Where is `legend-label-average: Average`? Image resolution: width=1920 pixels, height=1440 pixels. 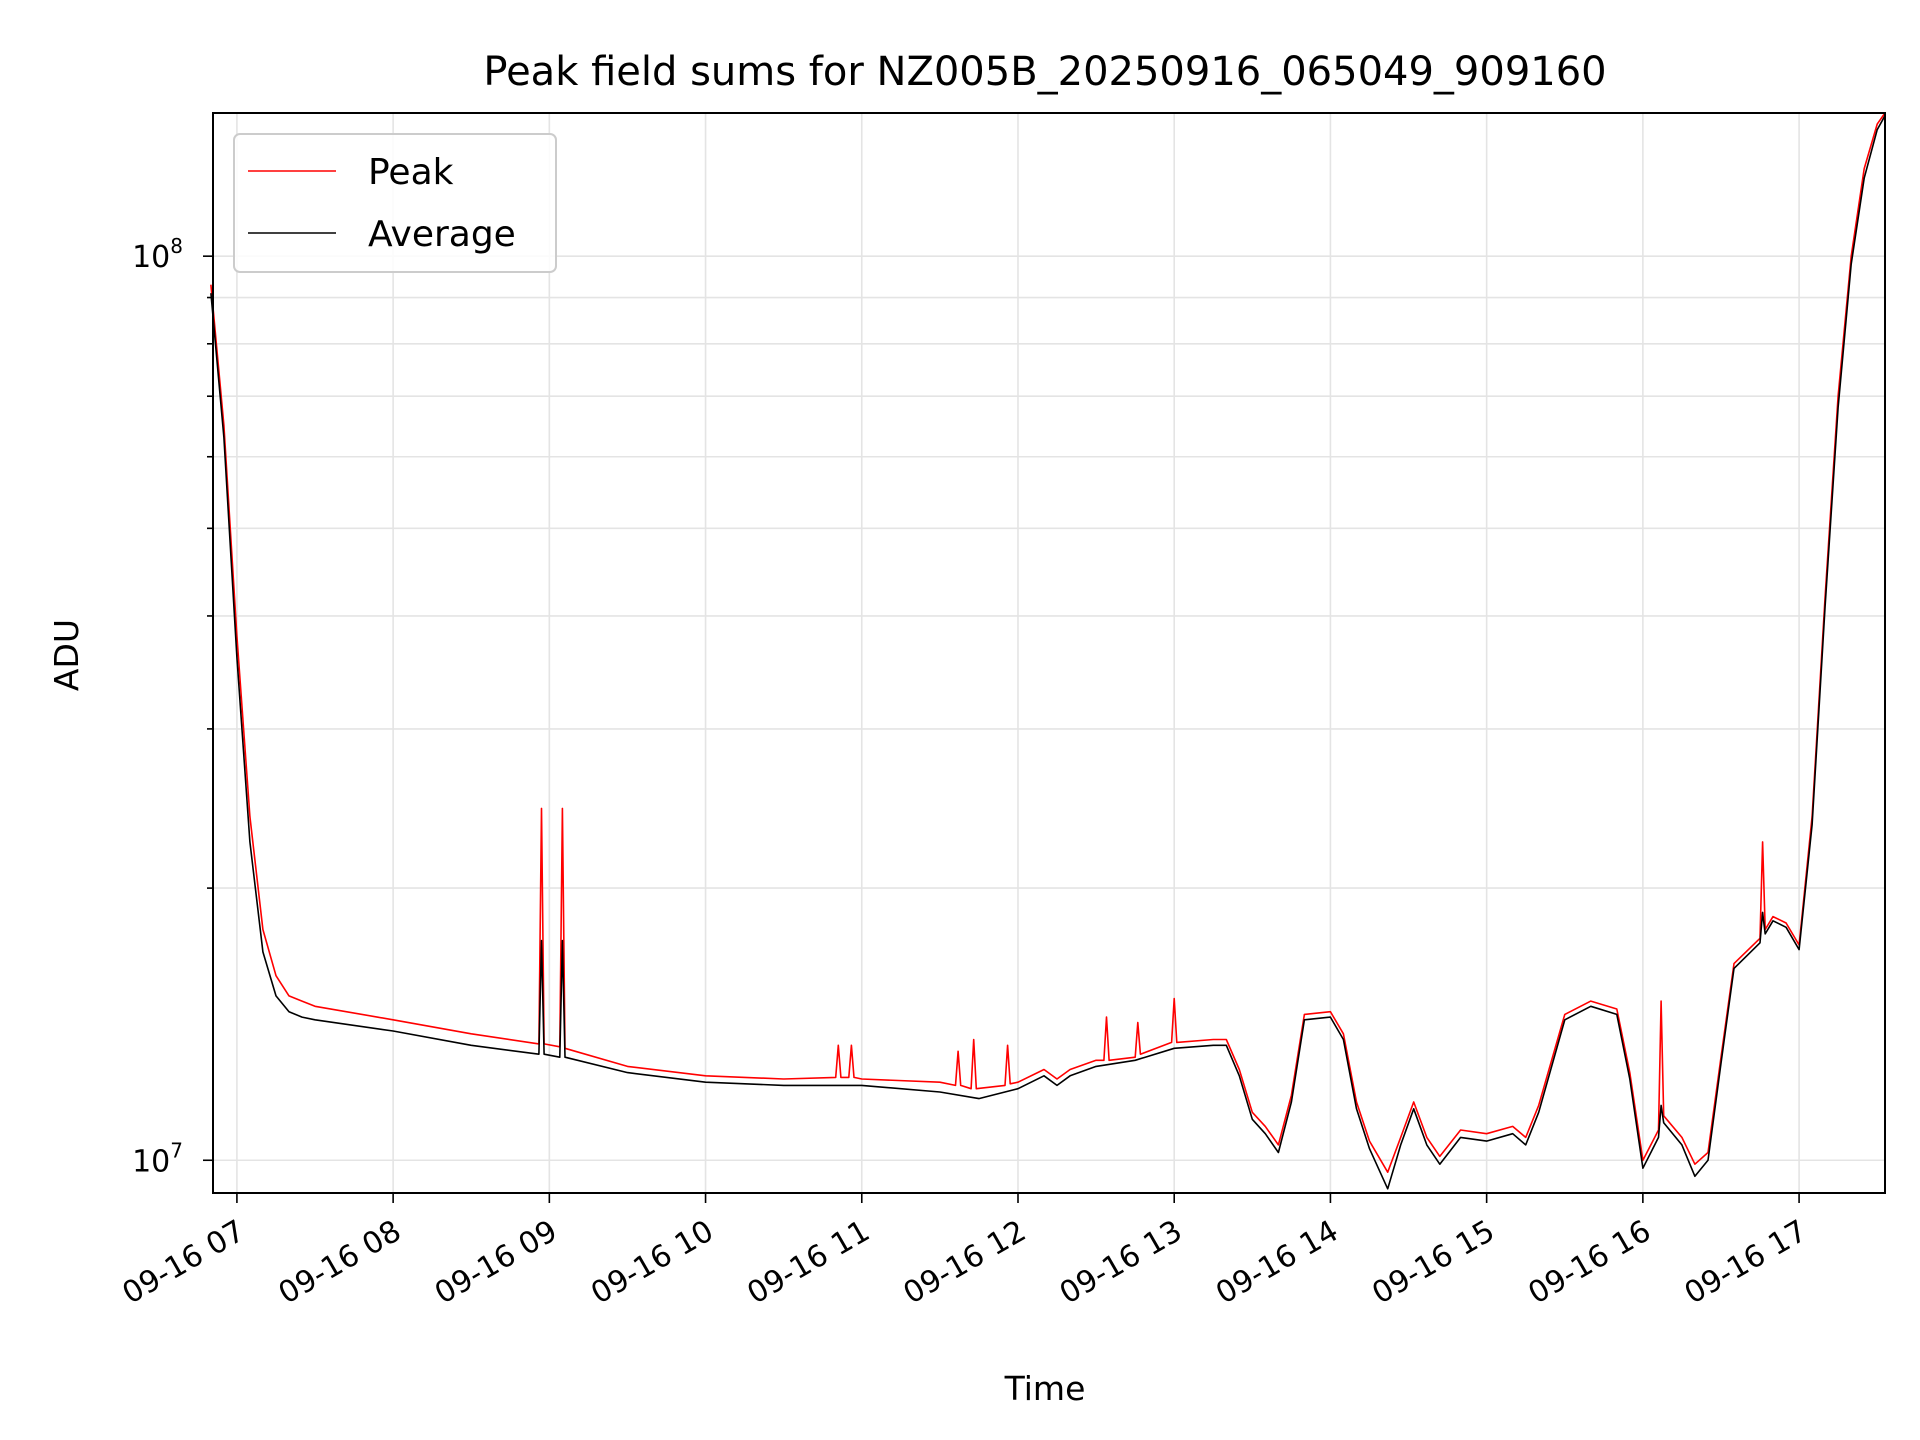 legend-label-average: Average is located at coordinates (442, 234).